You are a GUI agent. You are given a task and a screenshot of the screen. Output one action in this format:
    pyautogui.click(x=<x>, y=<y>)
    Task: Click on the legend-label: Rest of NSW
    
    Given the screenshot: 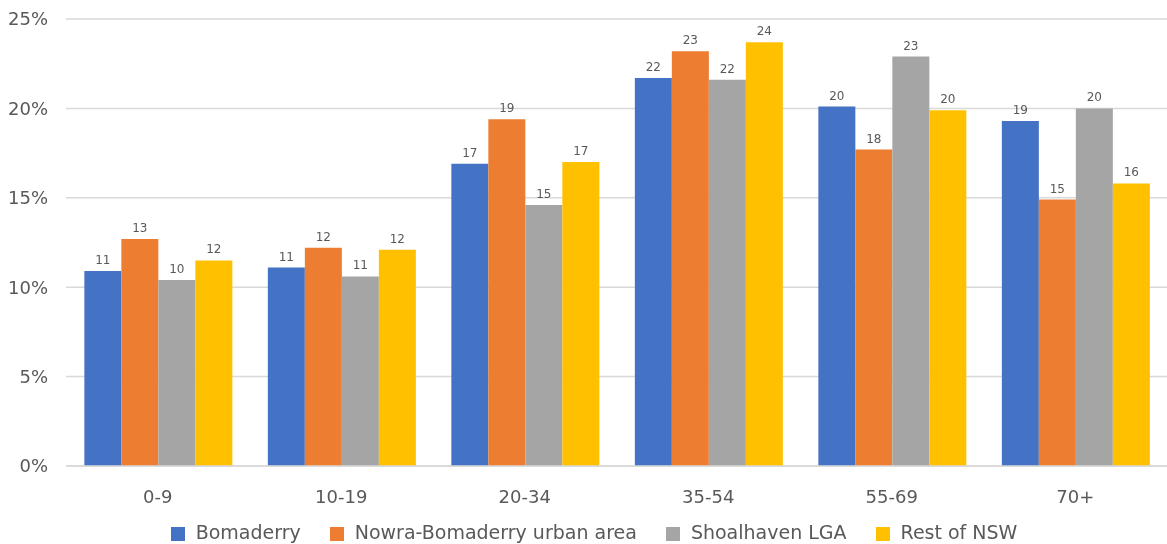 What is the action you would take?
    pyautogui.click(x=959, y=532)
    